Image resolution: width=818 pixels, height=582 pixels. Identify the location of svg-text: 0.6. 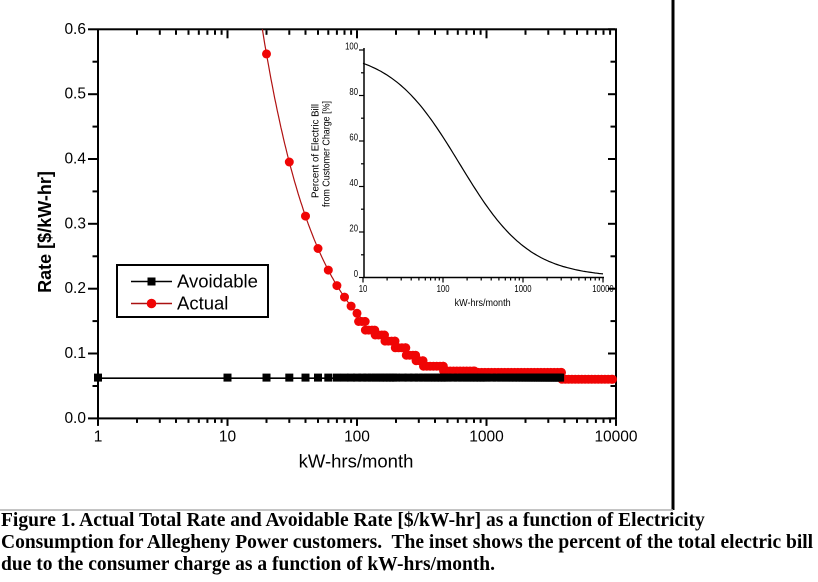
(75, 29).